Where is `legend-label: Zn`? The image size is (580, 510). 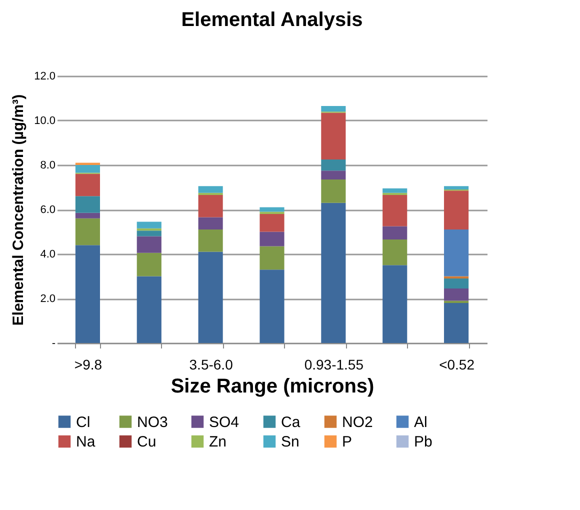
legend-label: Zn is located at coordinates (218, 442).